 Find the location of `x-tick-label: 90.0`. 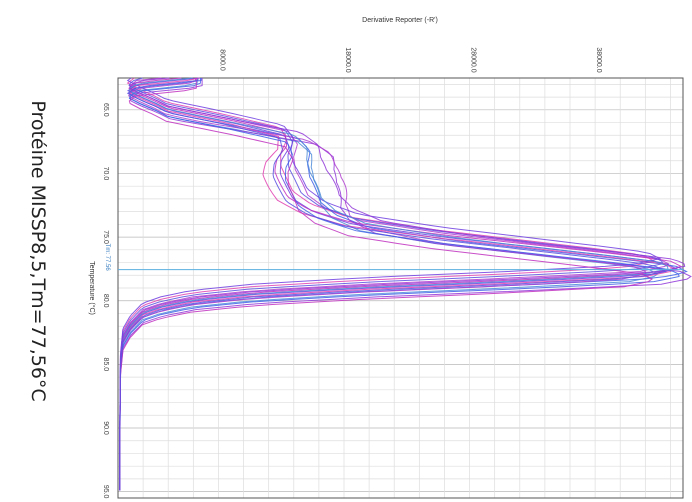

x-tick-label: 90.0 is located at coordinates (105, 428).